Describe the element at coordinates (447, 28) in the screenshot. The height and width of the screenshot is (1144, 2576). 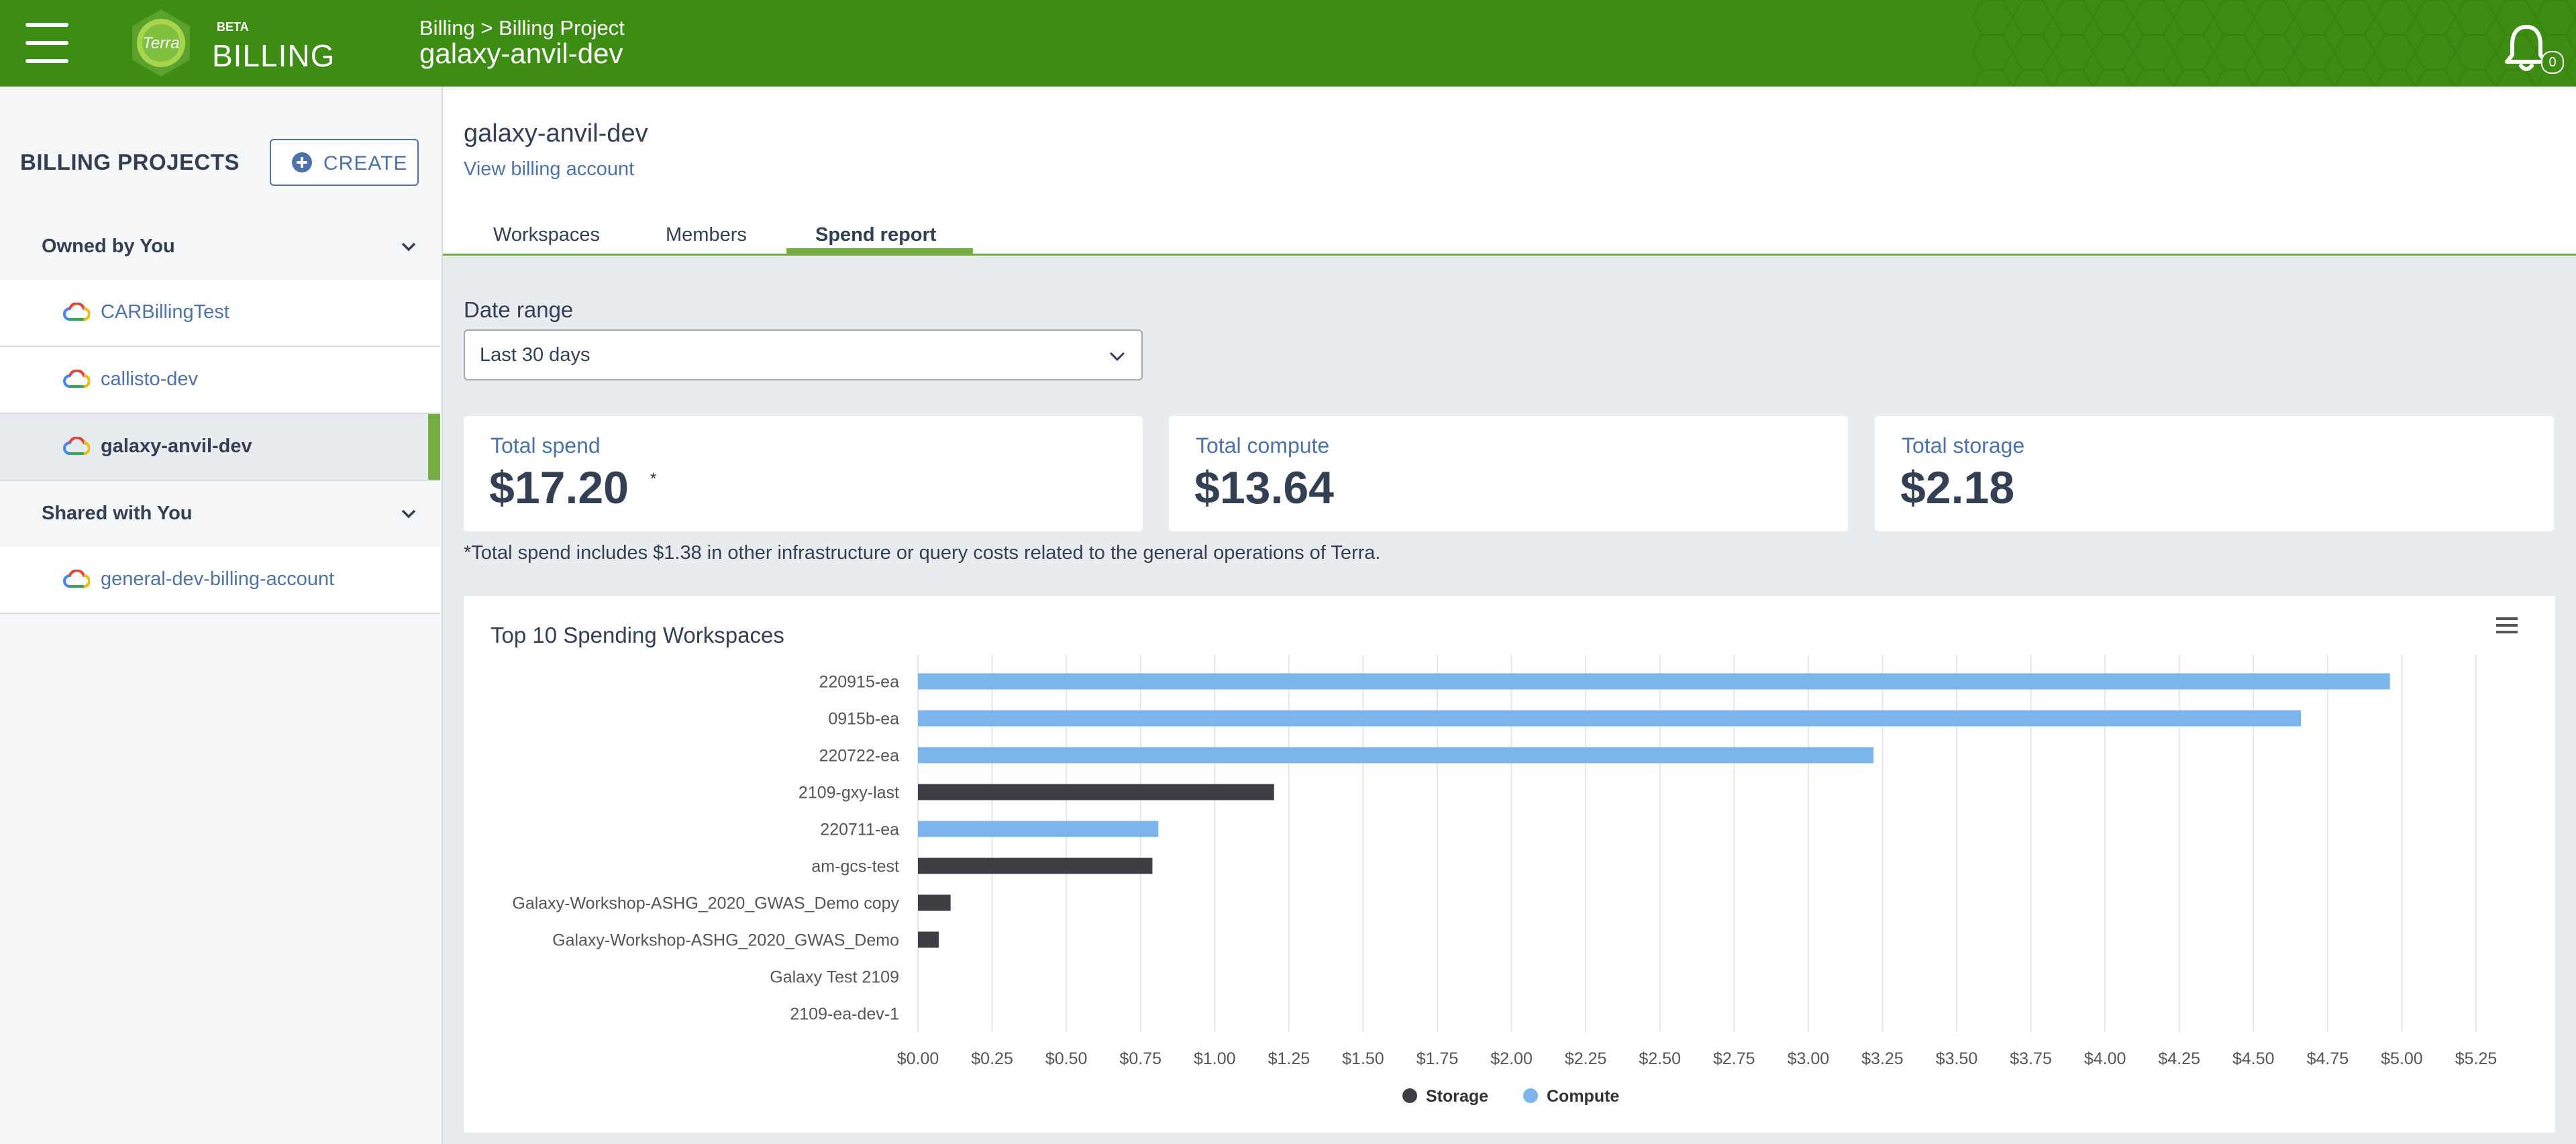
I see `breadcrumb-billing-link: Billing` at that location.